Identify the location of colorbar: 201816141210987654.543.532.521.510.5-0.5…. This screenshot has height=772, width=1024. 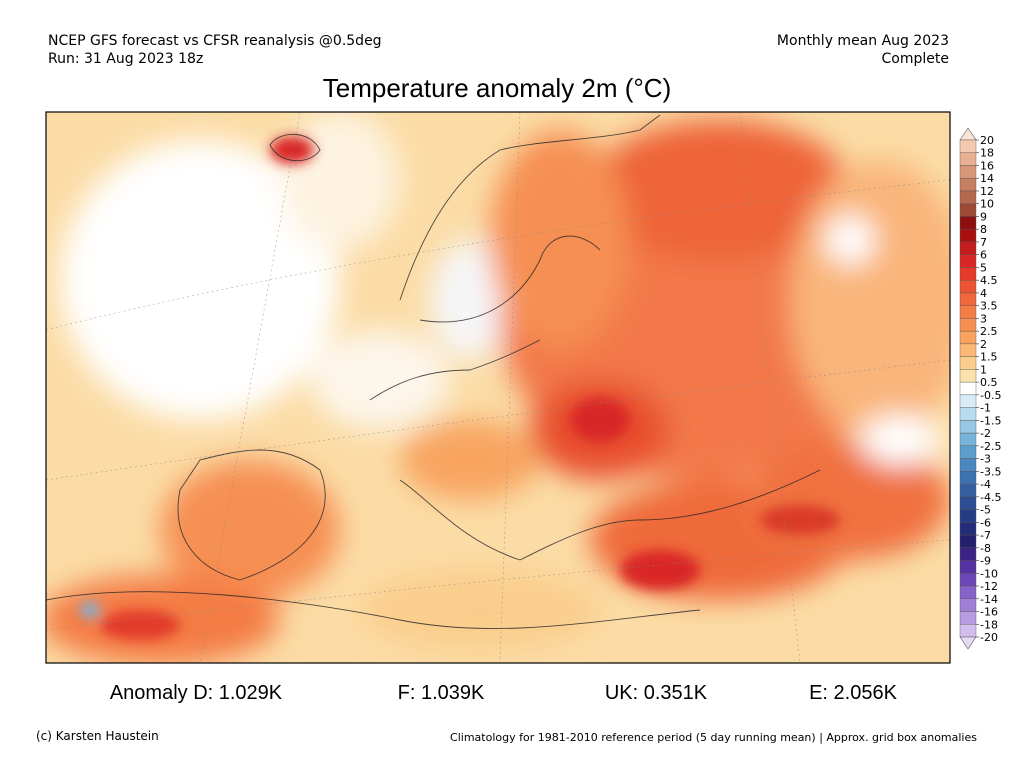
(980, 388).